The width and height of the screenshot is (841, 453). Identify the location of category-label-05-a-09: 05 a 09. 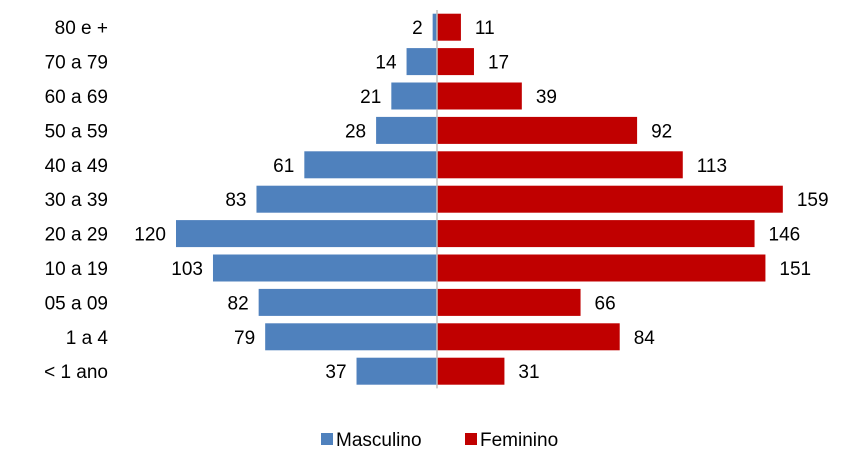
(76, 303).